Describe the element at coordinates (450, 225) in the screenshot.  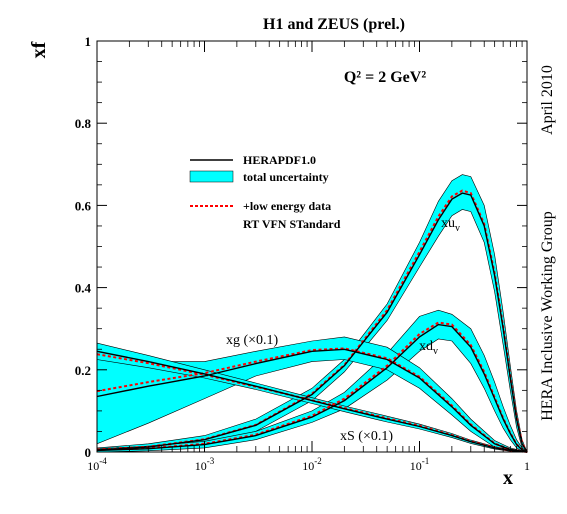
I see `curve-label: xuv` at that location.